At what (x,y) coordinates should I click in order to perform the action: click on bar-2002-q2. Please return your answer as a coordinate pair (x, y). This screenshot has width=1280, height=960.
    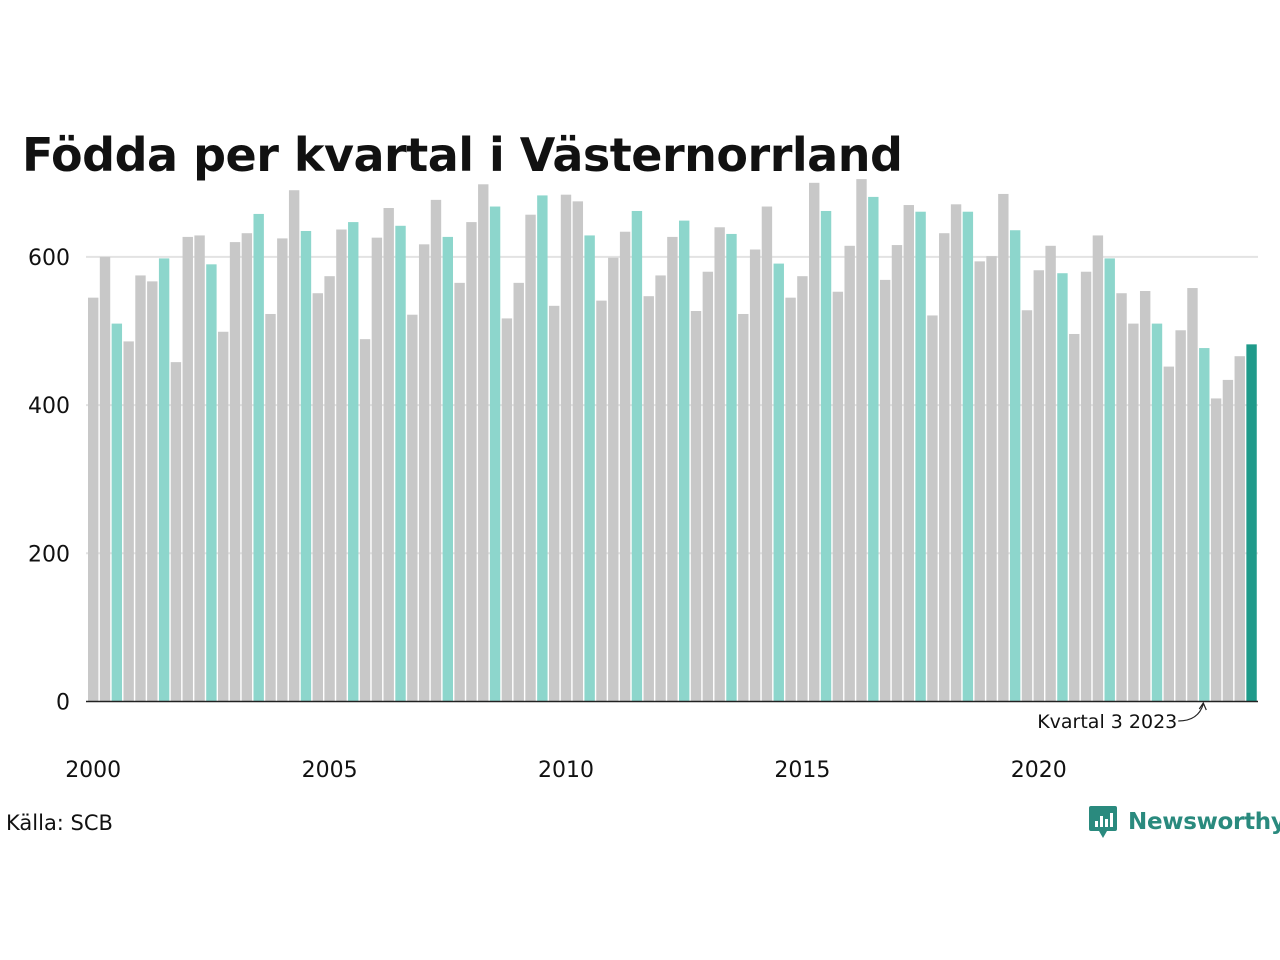
    Looking at the image, I should click on (199, 468).